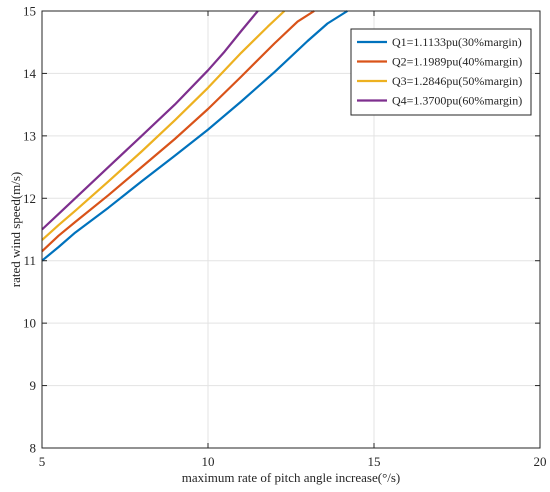 The height and width of the screenshot is (492, 550). Describe the element at coordinates (33, 385) in the screenshot. I see `y-tick-label: 9` at that location.